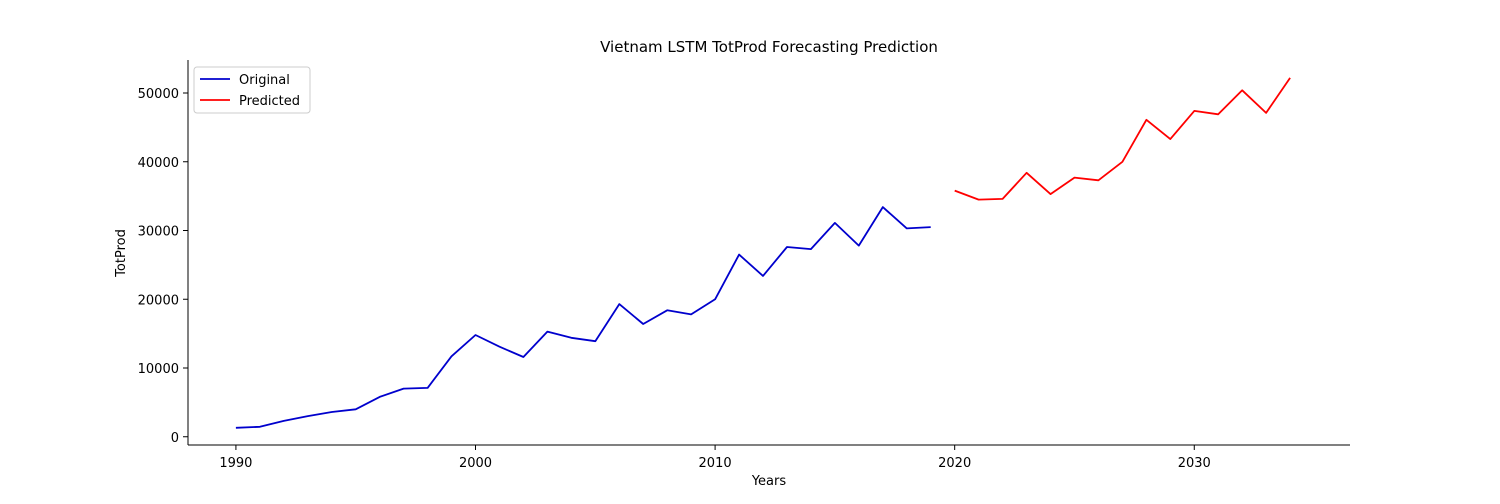  Describe the element at coordinates (158, 300) in the screenshot. I see `y-tick-label: 20000` at that location.